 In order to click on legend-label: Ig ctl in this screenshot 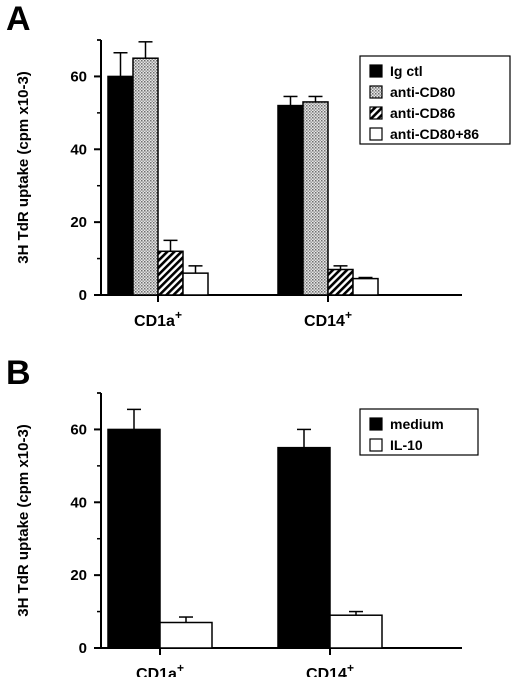, I will do `click(406, 71)`.